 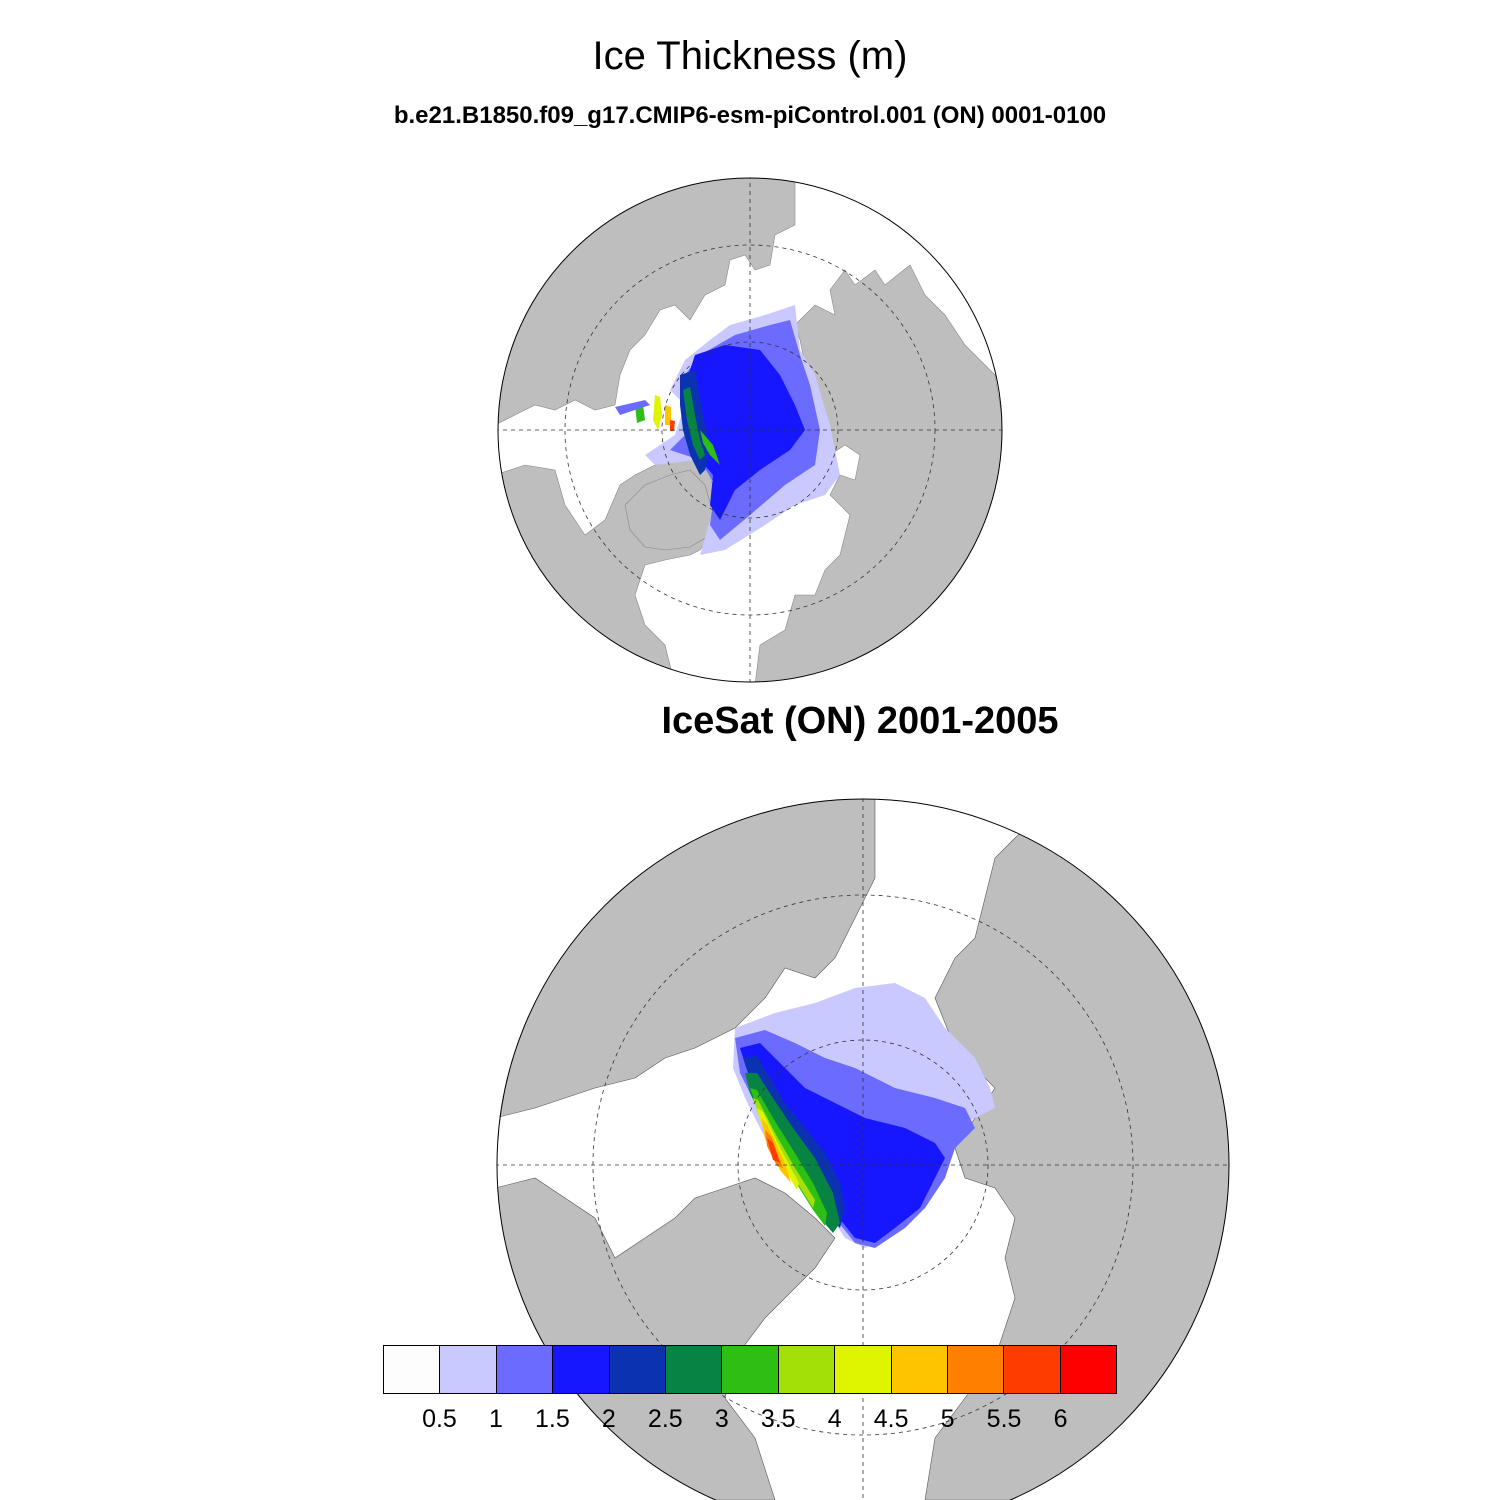 I want to click on colorbar-label: 5, so click(x=947, y=1419).